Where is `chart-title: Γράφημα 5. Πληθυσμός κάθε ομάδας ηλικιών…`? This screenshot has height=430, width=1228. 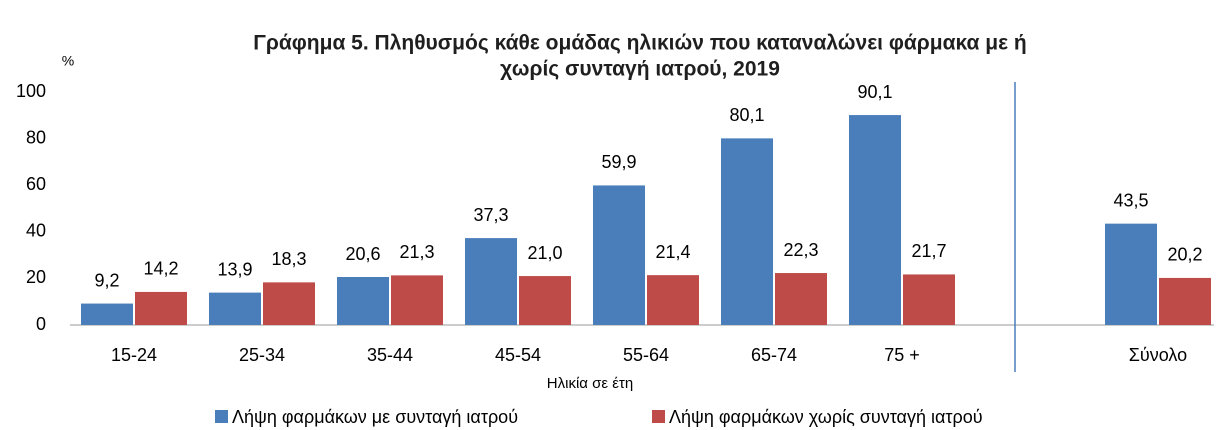 chart-title: Γράφημα 5. Πληθυσμός κάθε ομάδας ηλικιών… is located at coordinates (640, 43).